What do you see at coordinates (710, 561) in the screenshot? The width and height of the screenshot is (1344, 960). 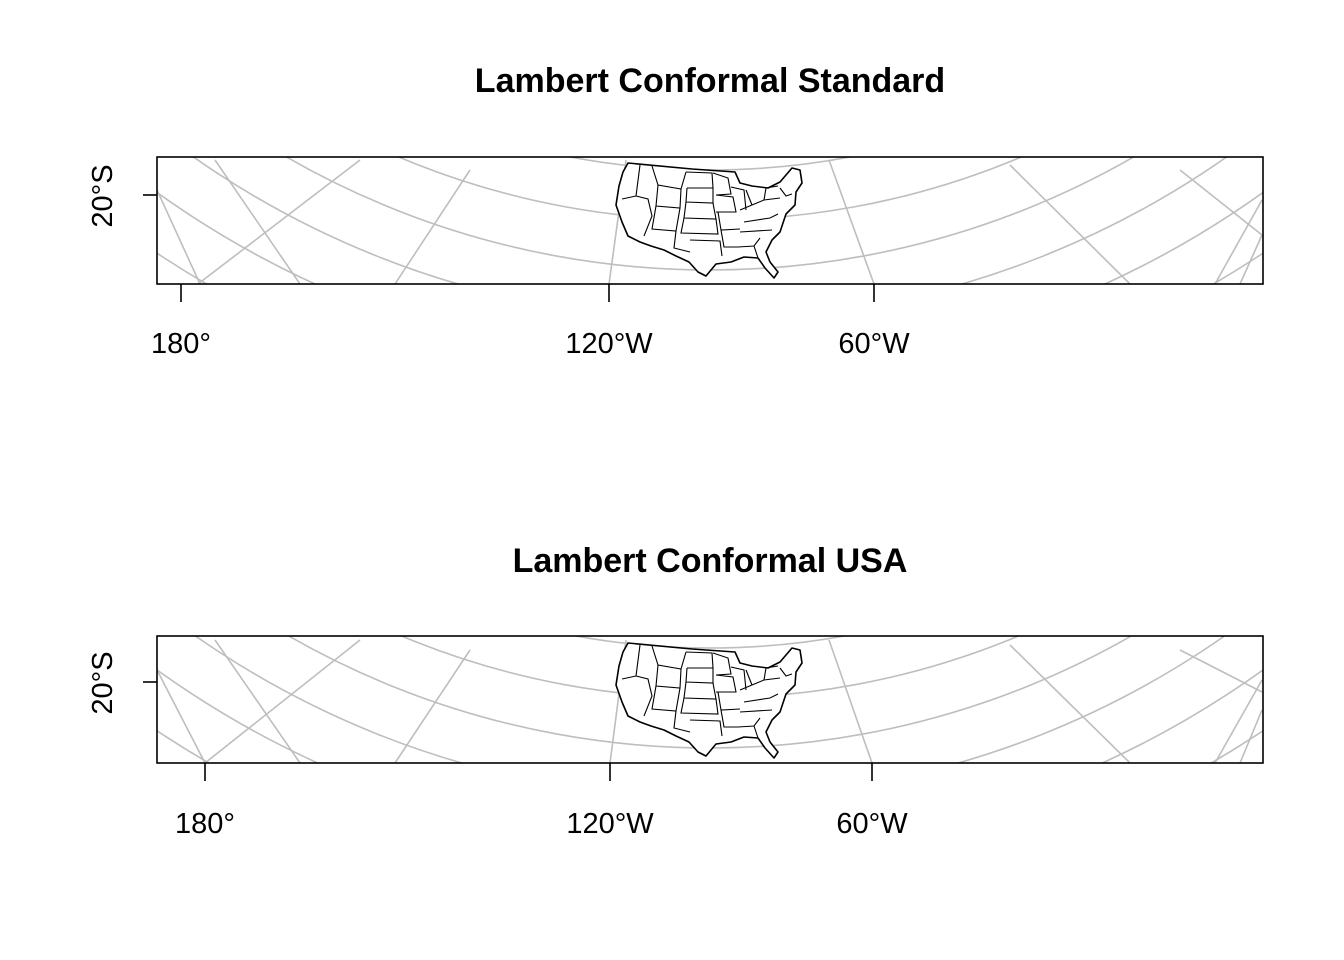 I see `panel-title: Lambert Conformal USA` at bounding box center [710, 561].